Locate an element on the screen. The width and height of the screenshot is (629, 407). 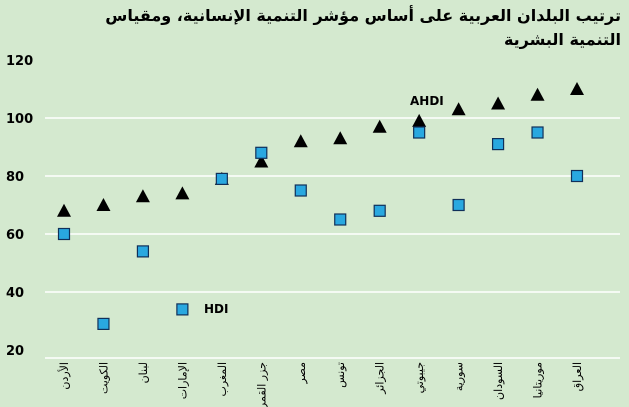
x-tick-label: العراق is located at coordinates (577, 376).